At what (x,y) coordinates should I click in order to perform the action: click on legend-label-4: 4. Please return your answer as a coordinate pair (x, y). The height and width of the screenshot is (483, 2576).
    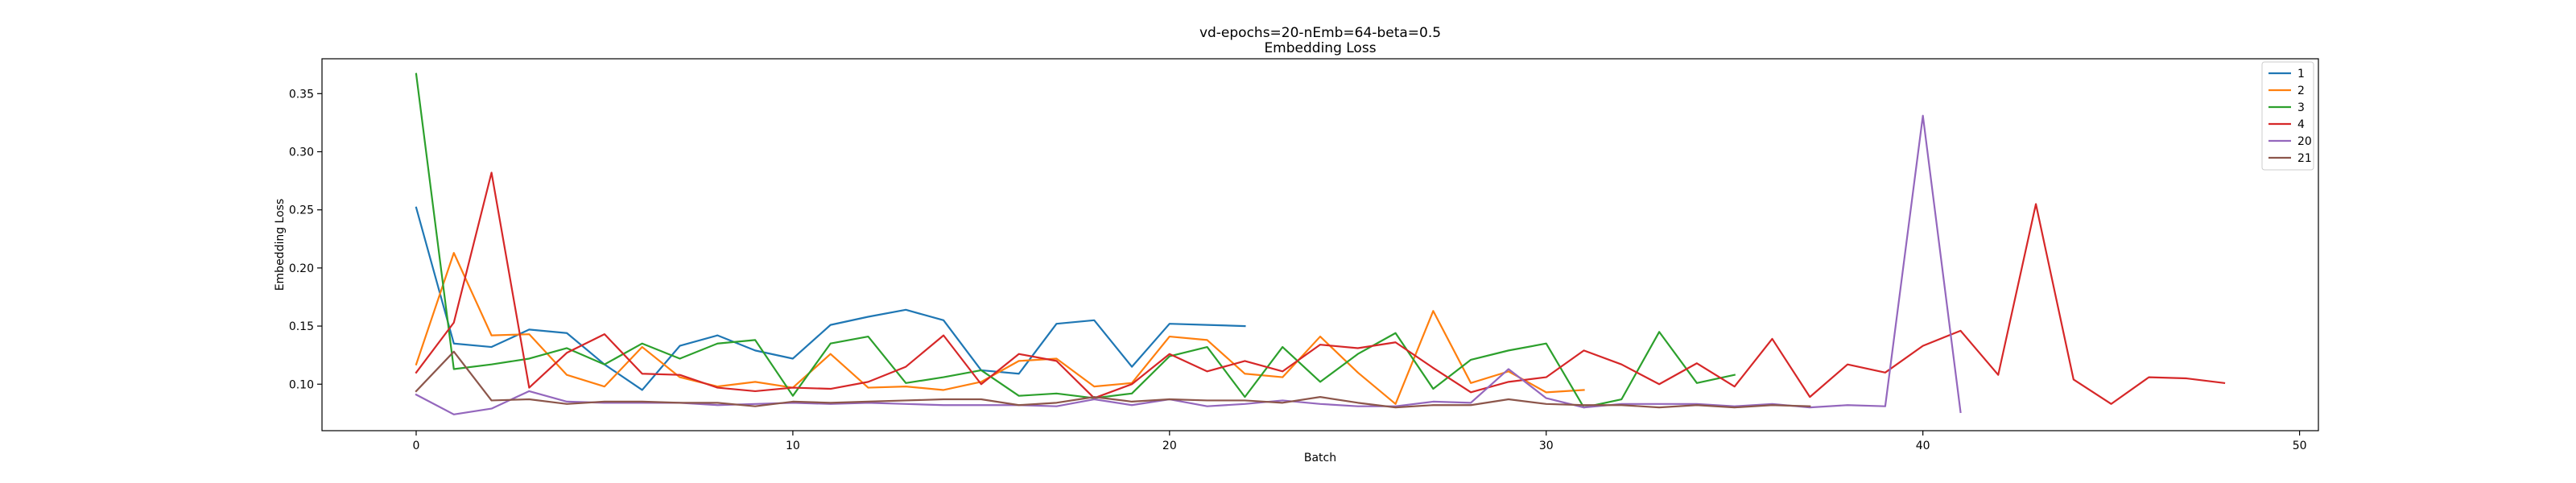
    Looking at the image, I should click on (2301, 124).